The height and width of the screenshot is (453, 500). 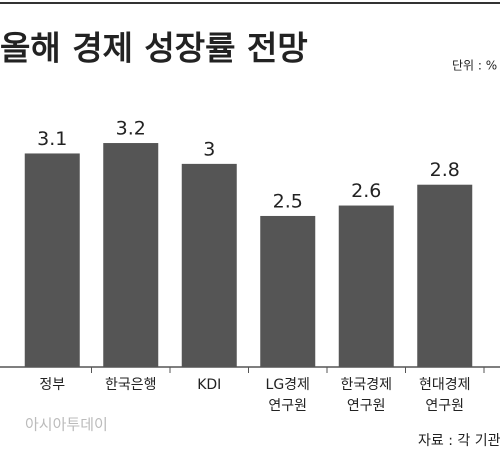 What do you see at coordinates (288, 201) in the screenshot?
I see `value-label: 2.5` at bounding box center [288, 201].